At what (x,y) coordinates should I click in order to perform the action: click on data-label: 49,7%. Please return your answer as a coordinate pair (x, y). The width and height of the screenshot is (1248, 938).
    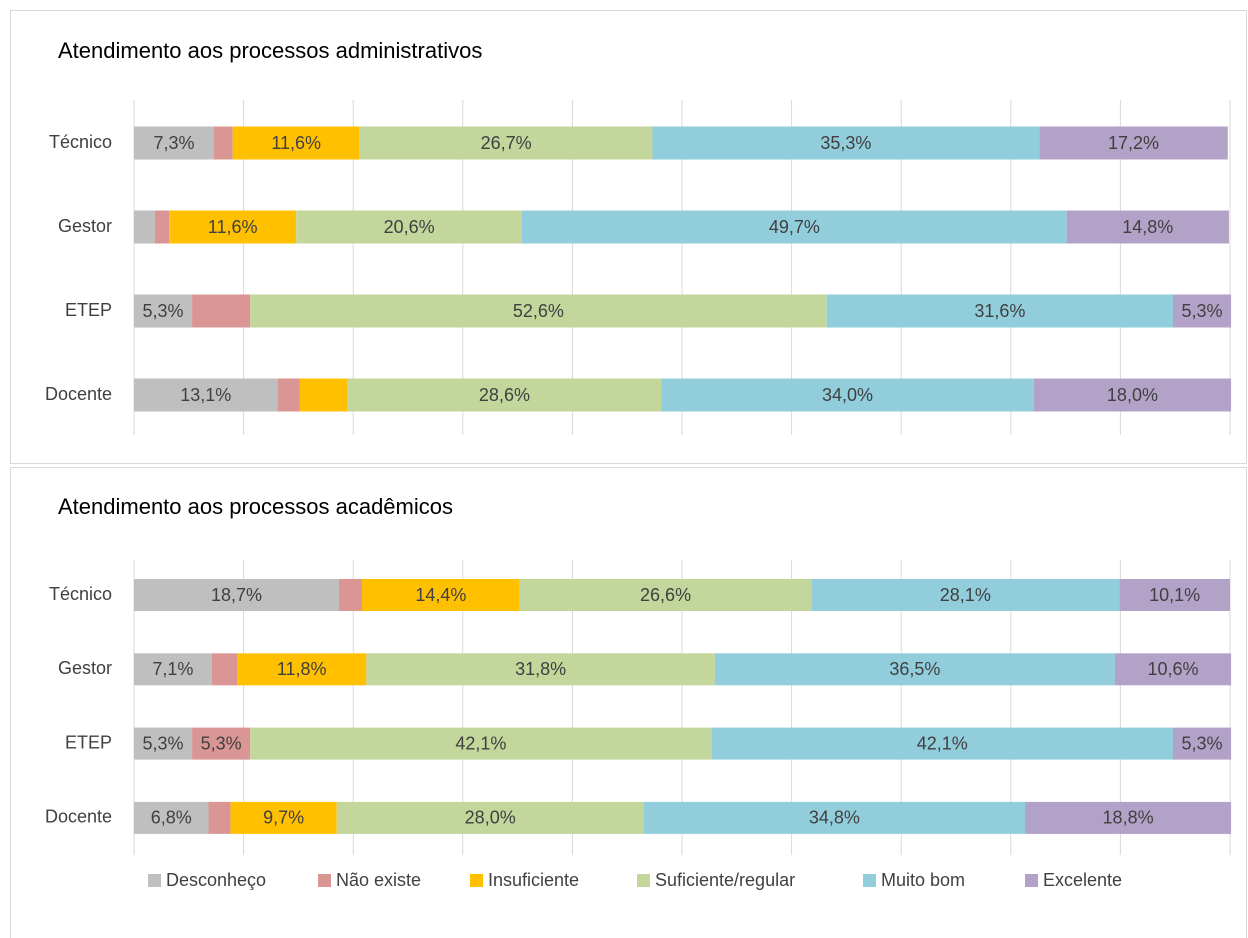
    Looking at the image, I should click on (794, 227).